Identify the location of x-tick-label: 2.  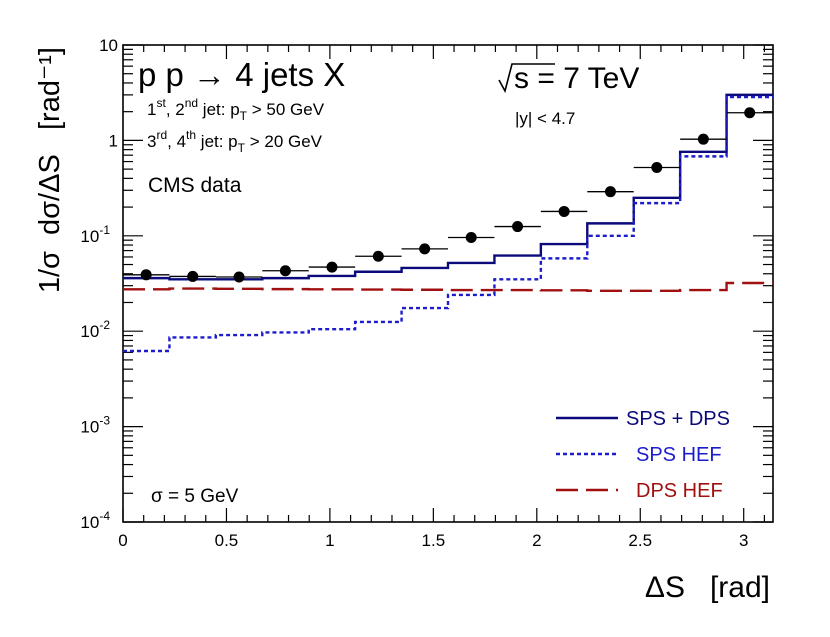
(536, 540).